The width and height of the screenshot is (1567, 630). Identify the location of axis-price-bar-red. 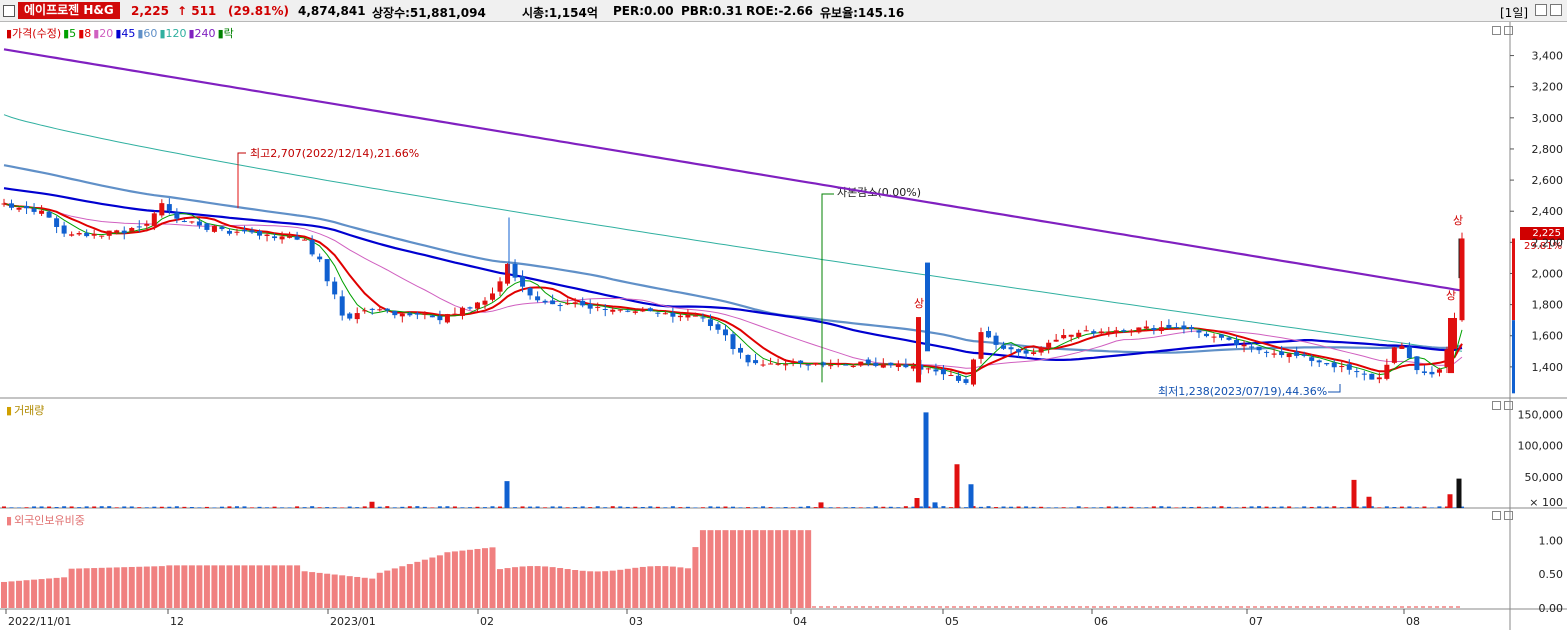
(1513, 279).